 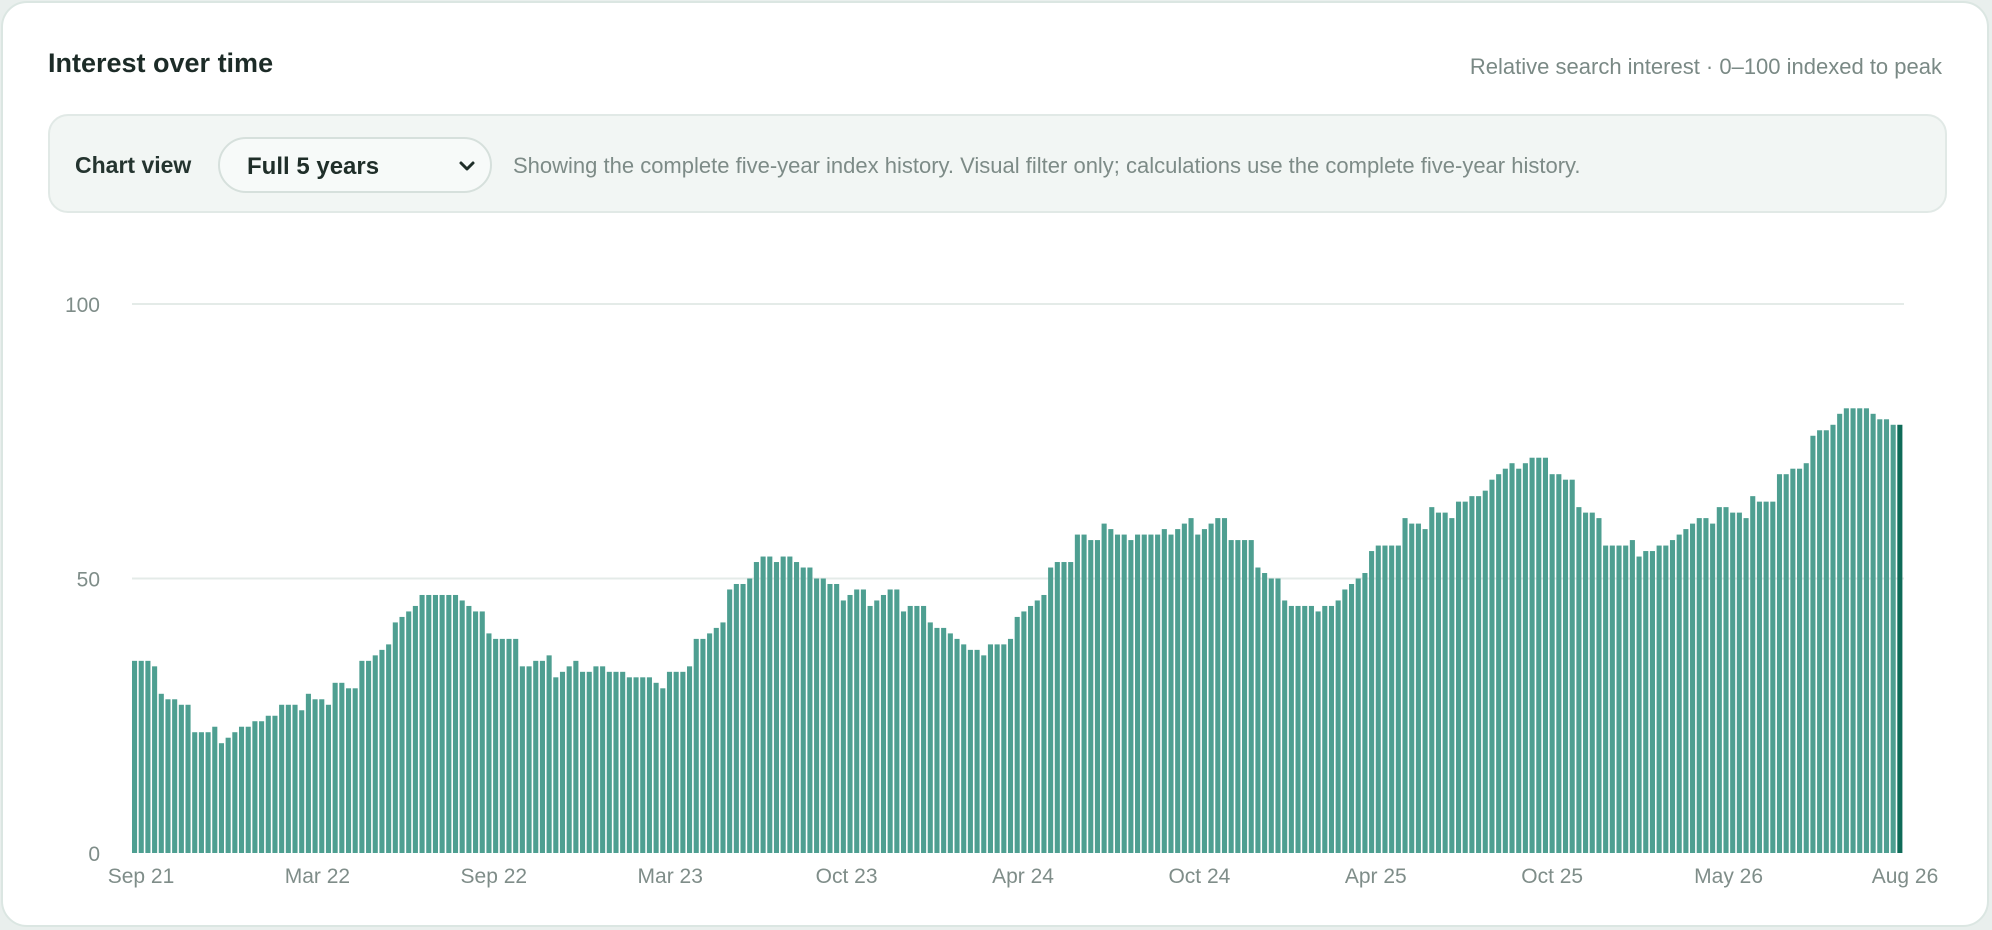 I want to click on chart-view-select: Full 5 years, so click(x=355, y=165).